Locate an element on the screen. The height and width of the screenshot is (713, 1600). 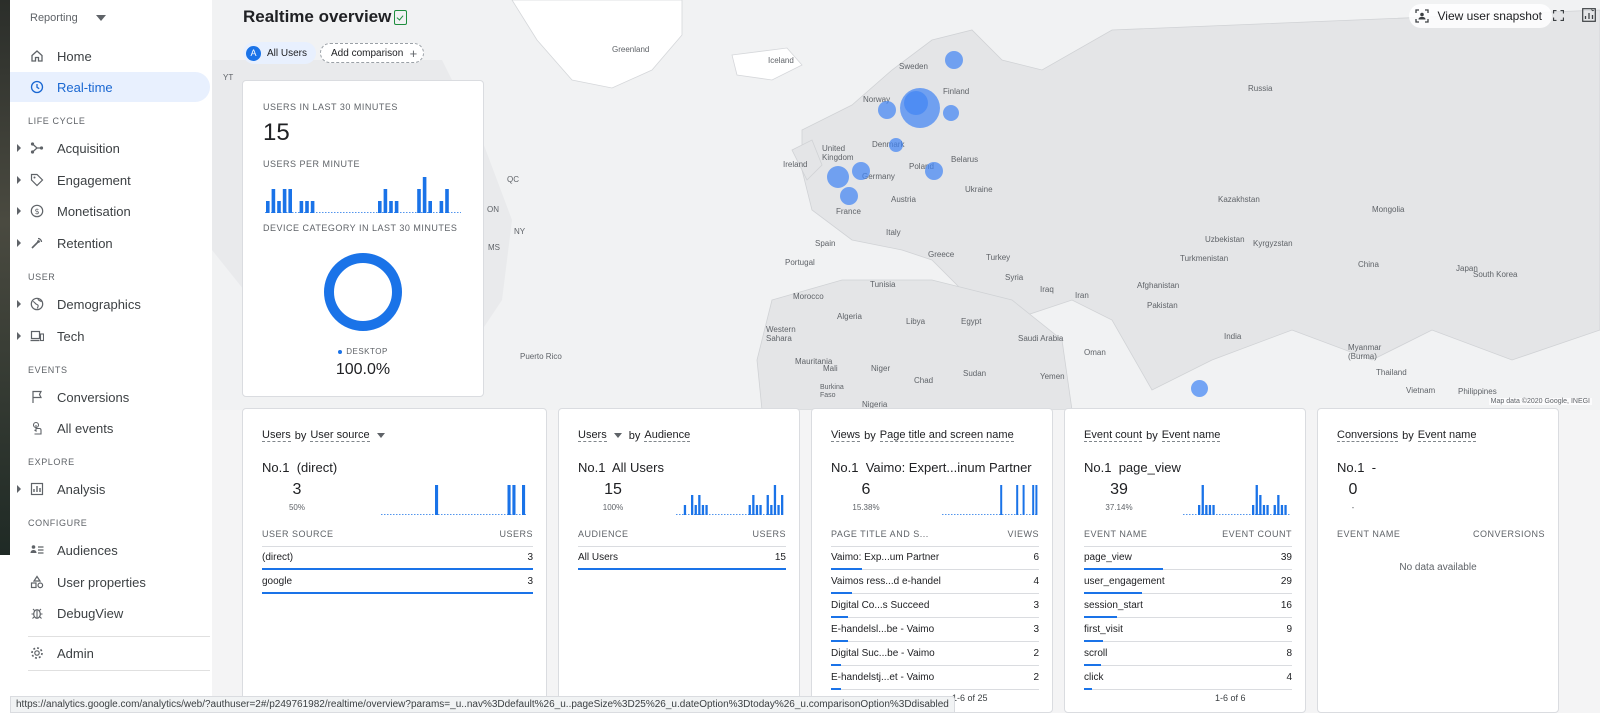
map-label: China is located at coordinates (1368, 264).